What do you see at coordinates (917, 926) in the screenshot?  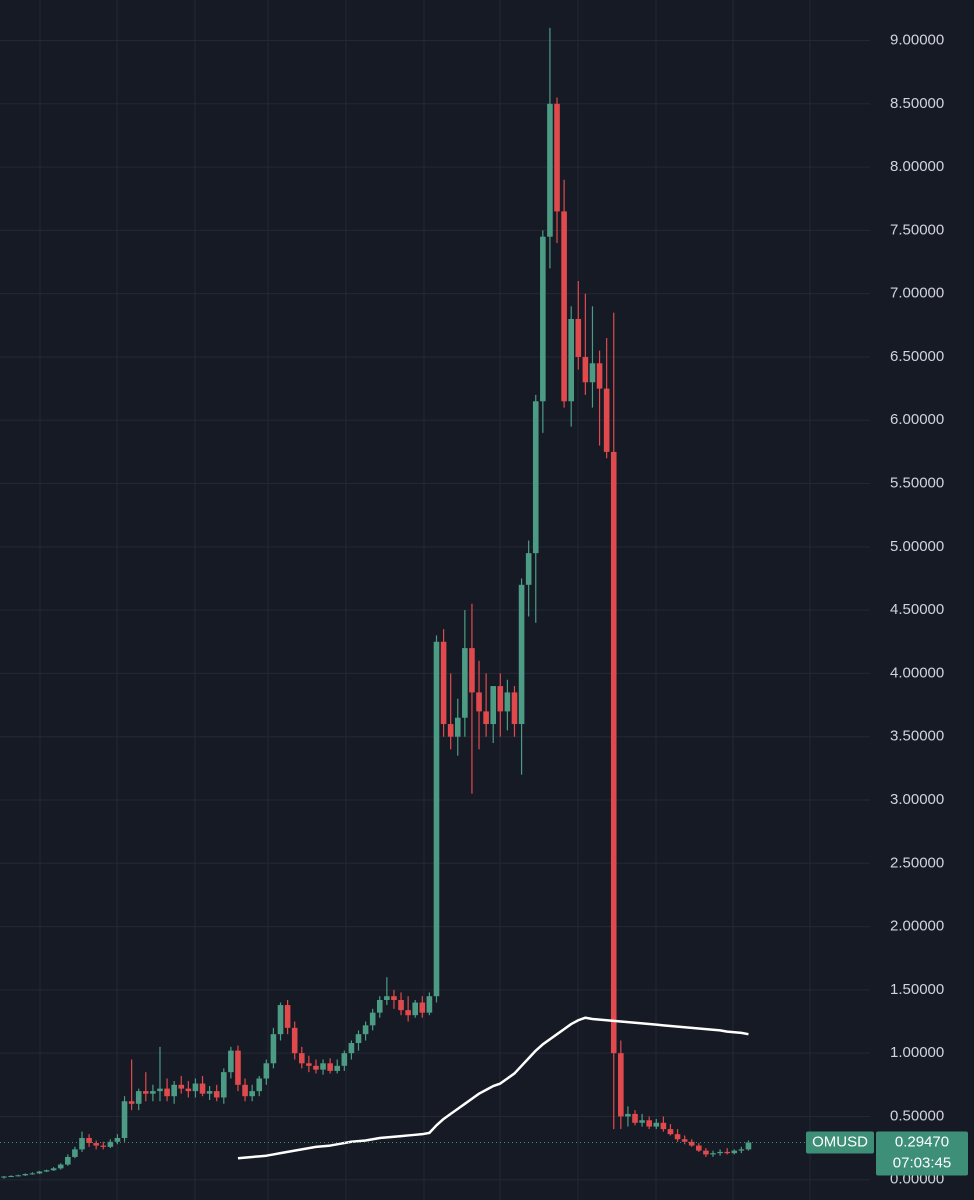 I see `y-tick-label: 2.00000` at bounding box center [917, 926].